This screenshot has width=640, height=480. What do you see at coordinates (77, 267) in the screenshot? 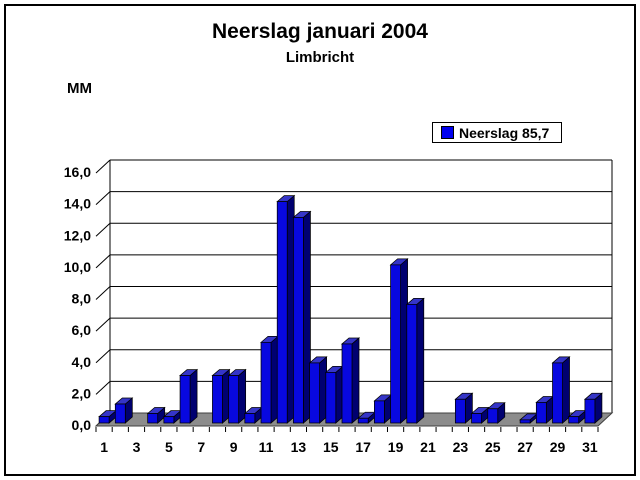
I see `y-tick-label: 10,0` at bounding box center [77, 267].